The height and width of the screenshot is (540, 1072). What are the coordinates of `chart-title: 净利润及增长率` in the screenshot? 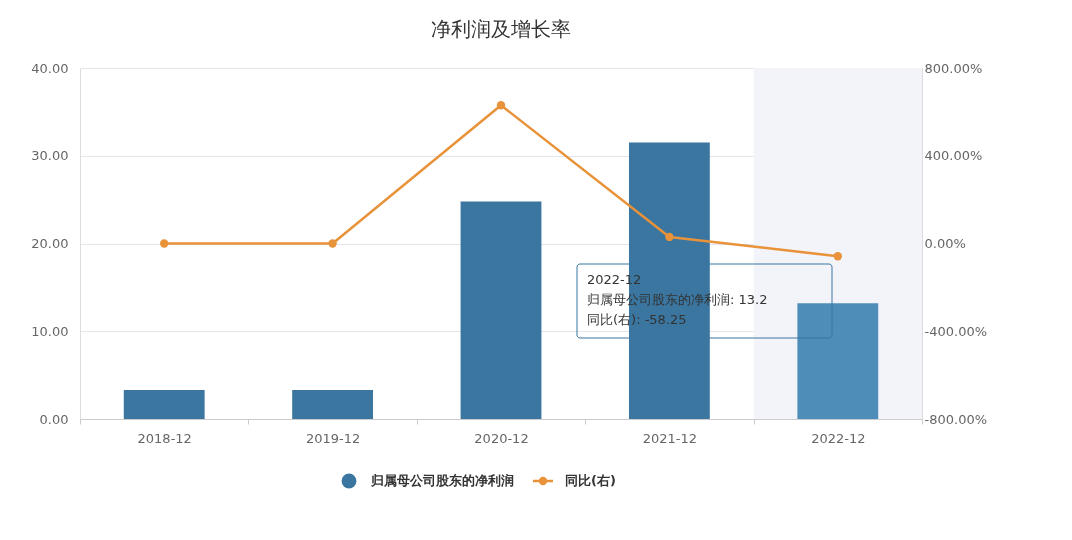 It's located at (501, 29).